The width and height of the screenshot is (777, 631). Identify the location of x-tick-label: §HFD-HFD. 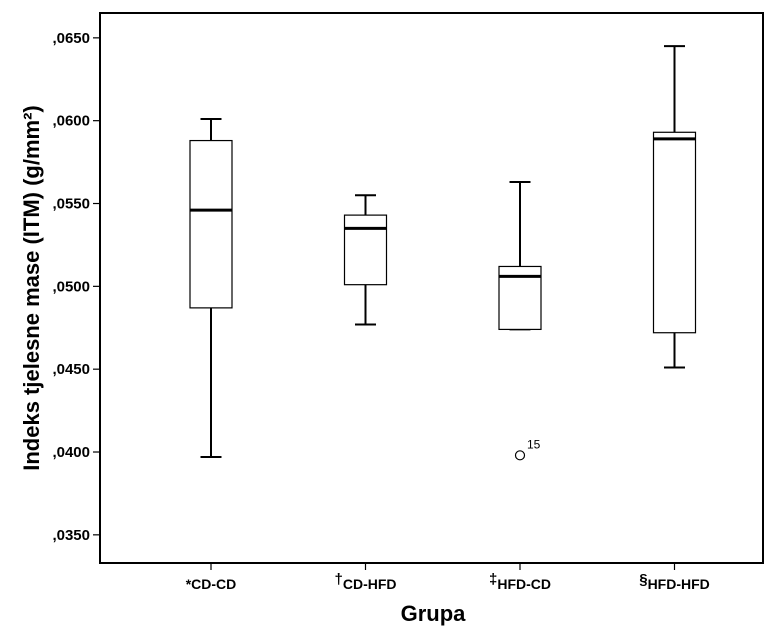
(674, 581).